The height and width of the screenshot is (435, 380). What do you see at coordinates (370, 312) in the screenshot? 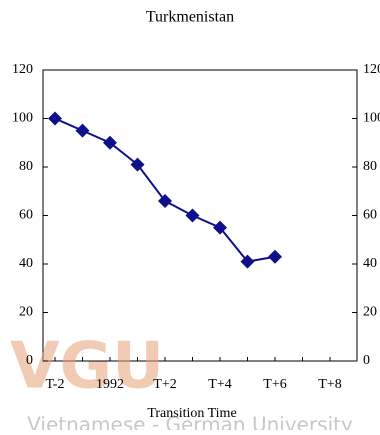
I see `y2-tick-label: 20` at bounding box center [370, 312].